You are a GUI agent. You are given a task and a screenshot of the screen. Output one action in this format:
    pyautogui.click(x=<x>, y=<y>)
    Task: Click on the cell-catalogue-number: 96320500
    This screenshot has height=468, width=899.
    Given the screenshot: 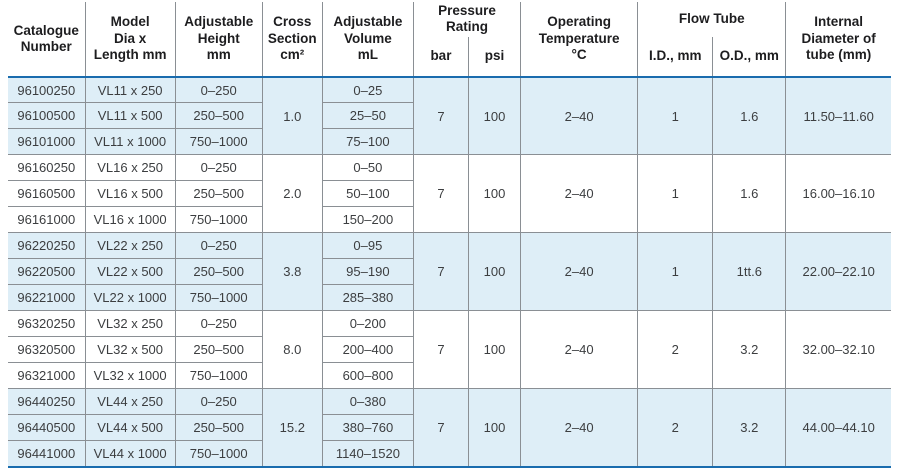 What is the action you would take?
    pyautogui.click(x=47, y=349)
    